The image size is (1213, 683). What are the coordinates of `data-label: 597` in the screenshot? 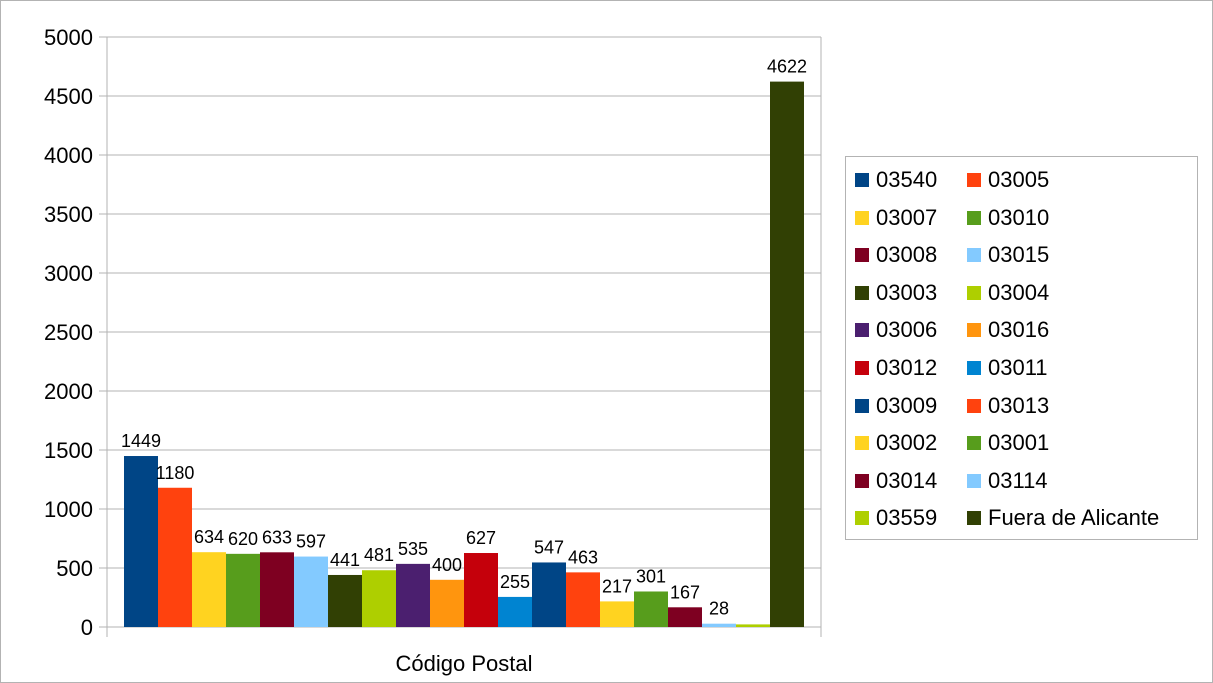 It's located at (311, 542).